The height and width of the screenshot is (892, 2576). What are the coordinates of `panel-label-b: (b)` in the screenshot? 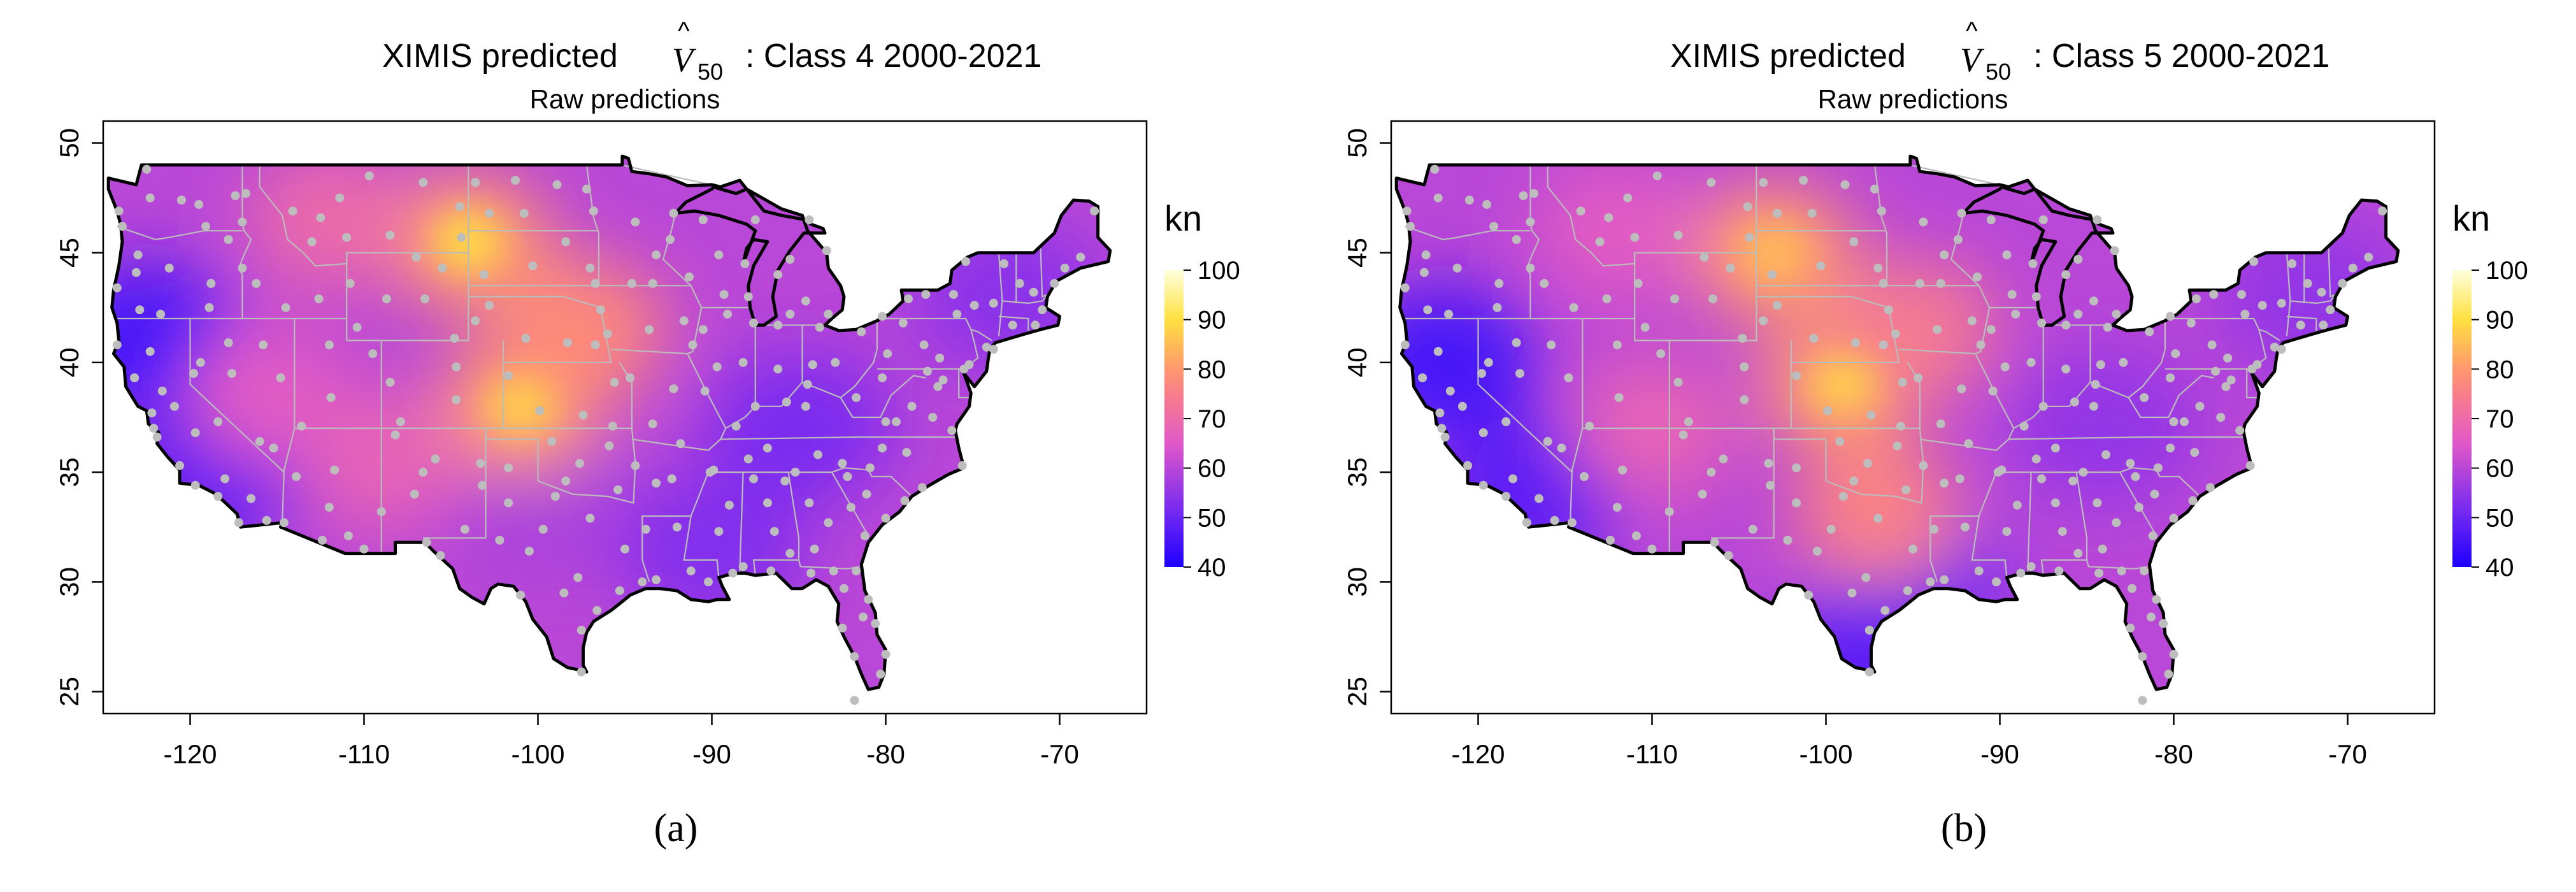 It's located at (1963, 828).